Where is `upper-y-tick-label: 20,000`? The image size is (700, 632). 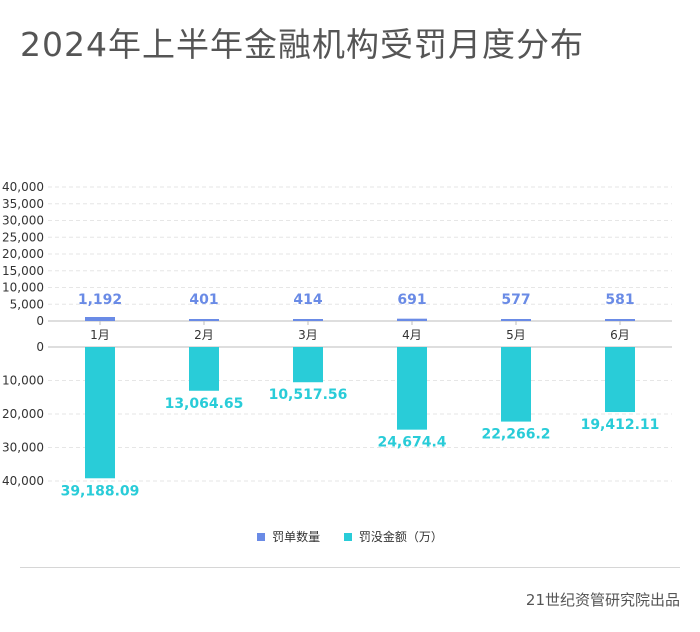
upper-y-tick-label: 20,000 is located at coordinates (23, 254).